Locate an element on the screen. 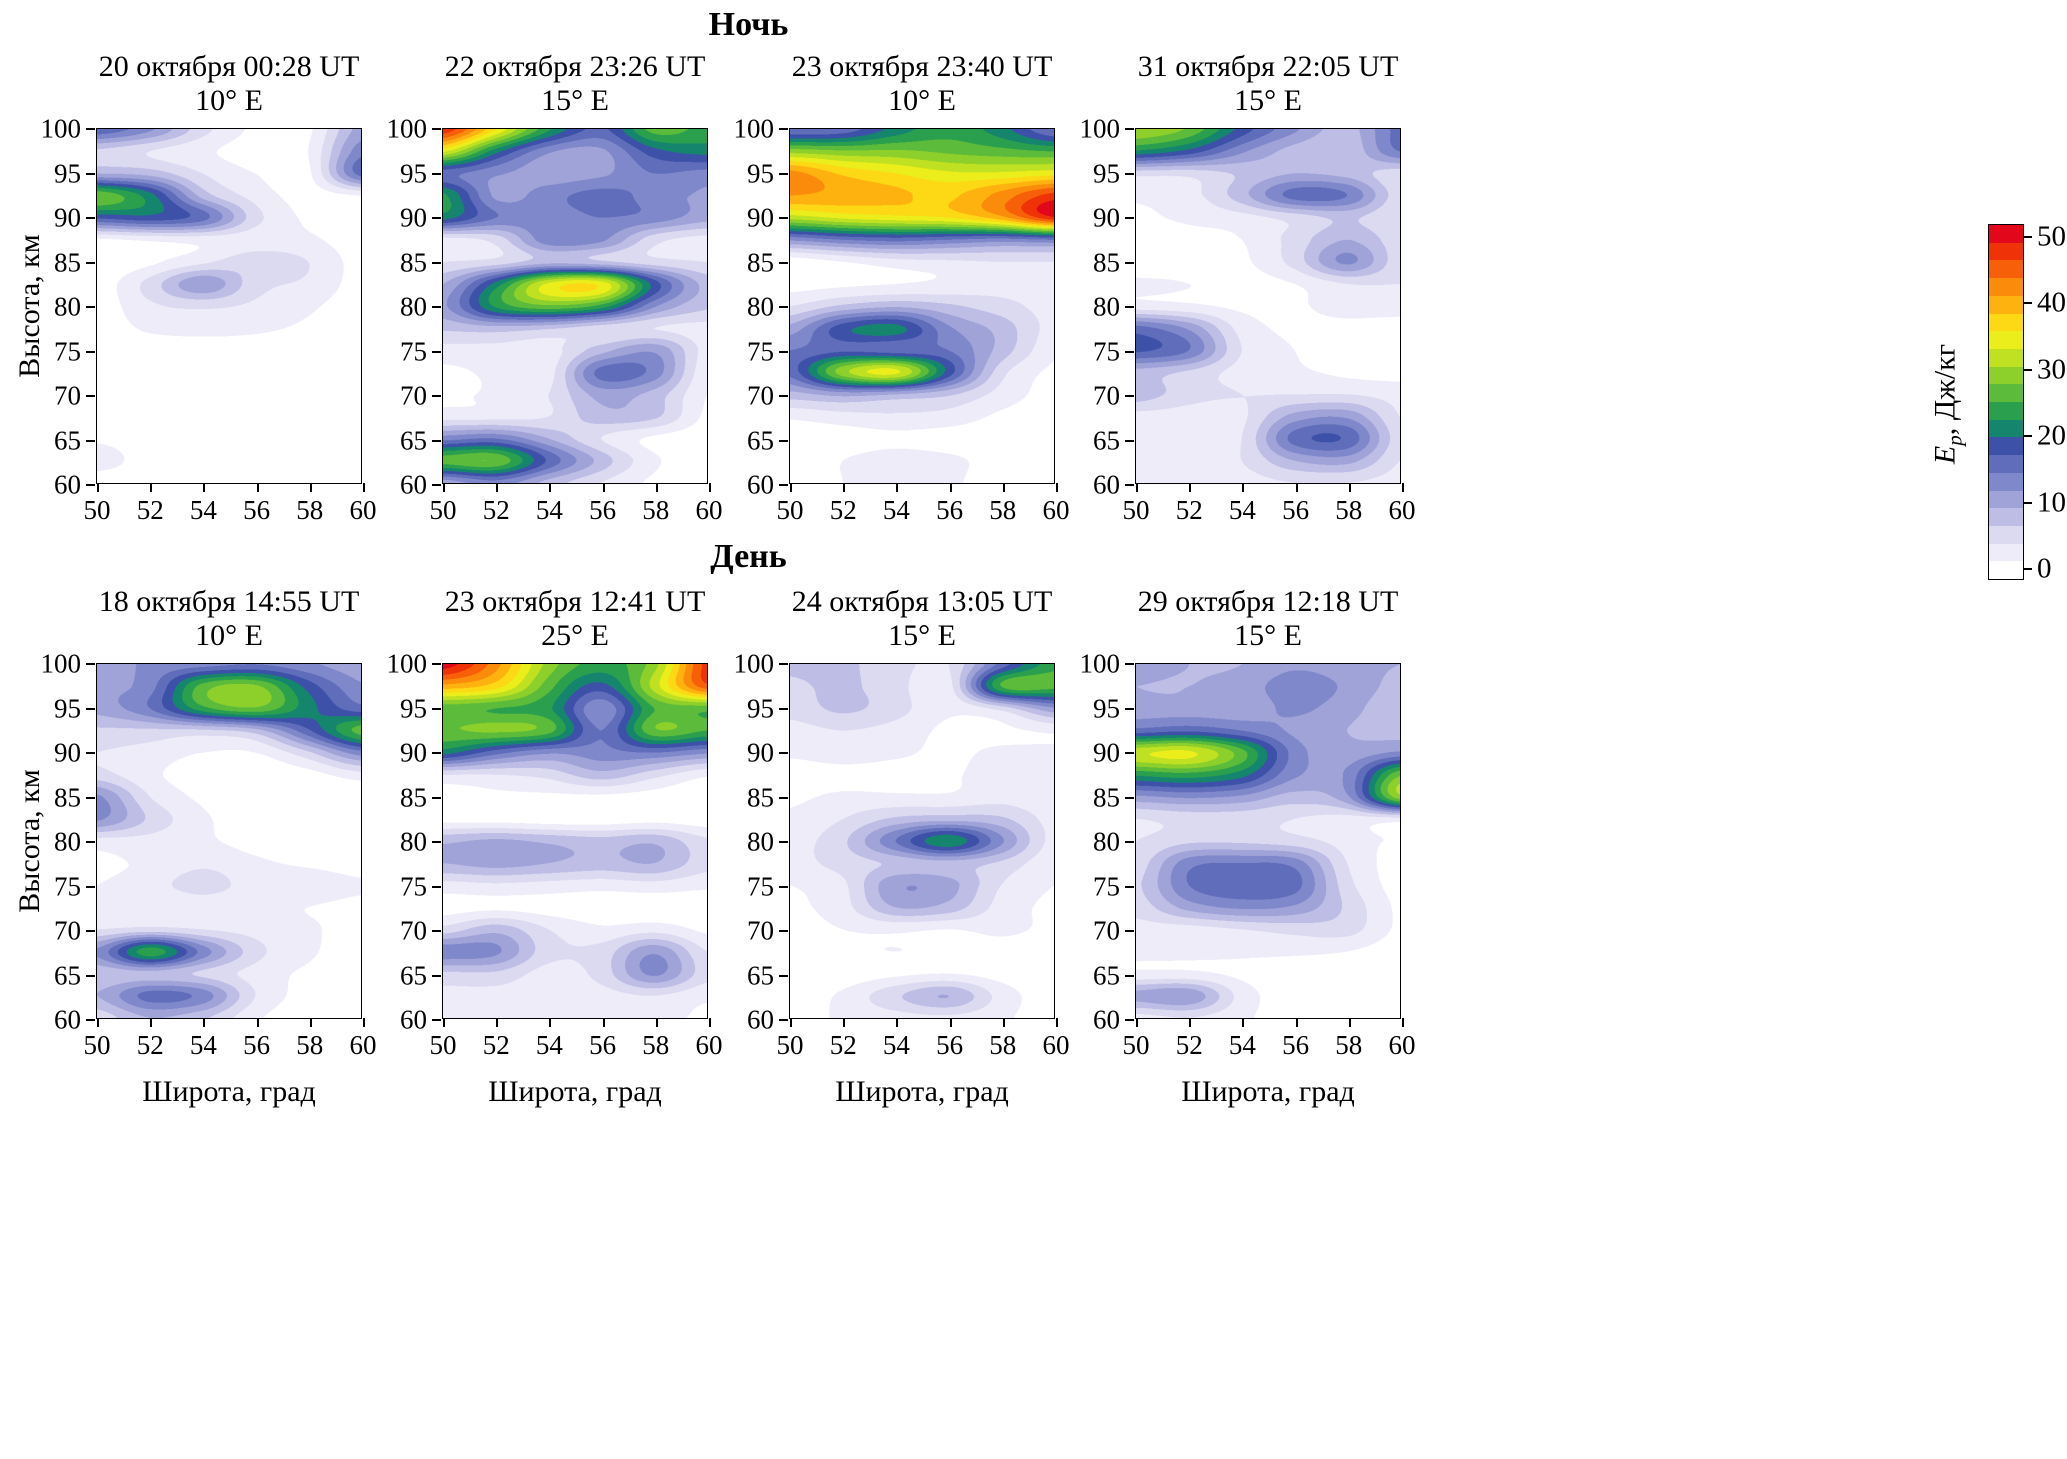 This screenshot has height=1459, width=2067. panel-title-datetime: 29 октября 12:18 UT is located at coordinates (1268, 601).